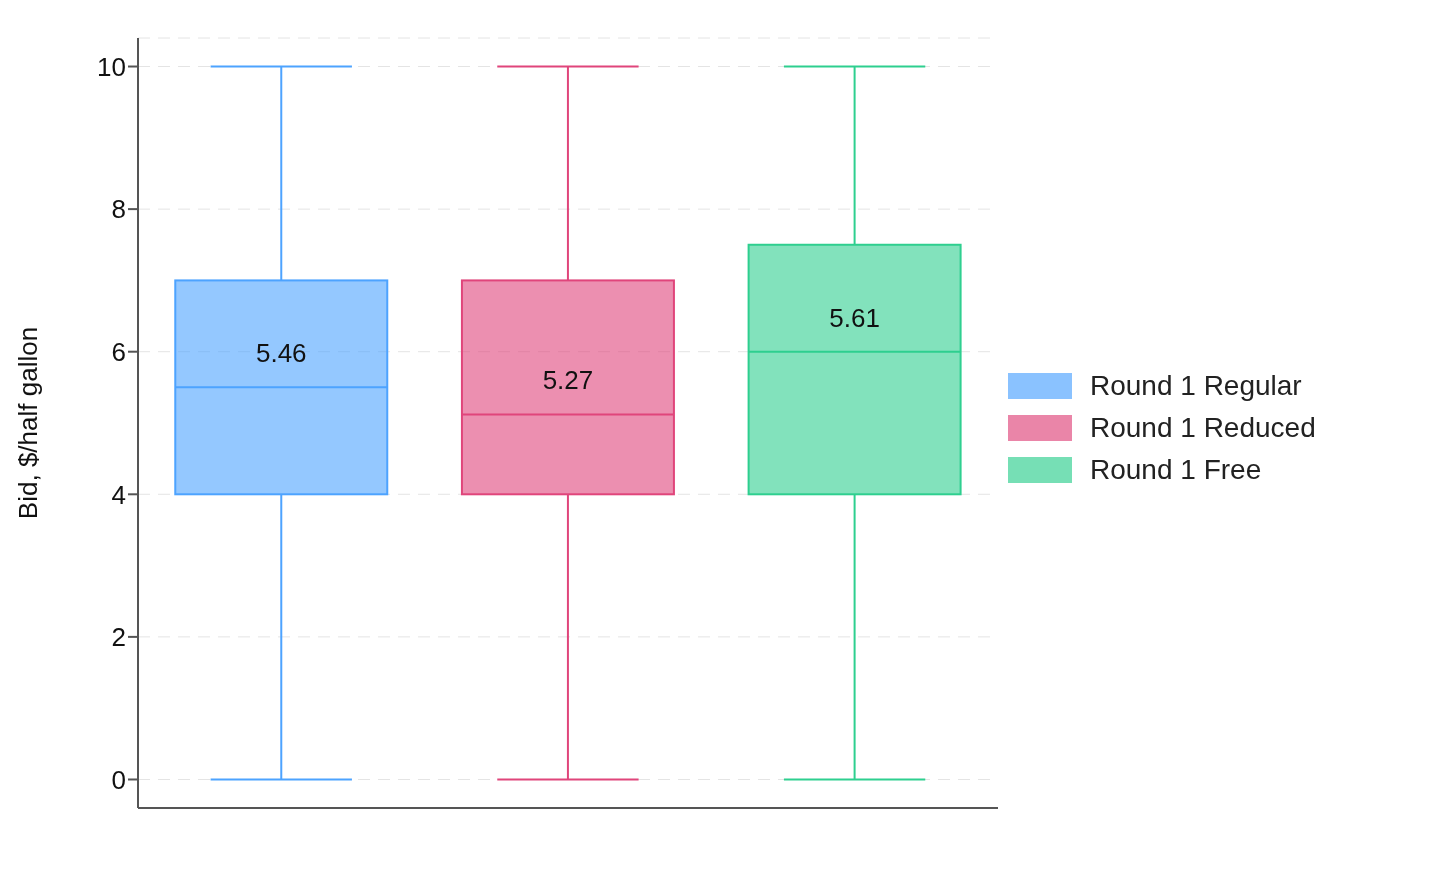 This screenshot has width=1440, height=872. What do you see at coordinates (118, 637) in the screenshot?
I see `y-tick-label: 2` at bounding box center [118, 637].